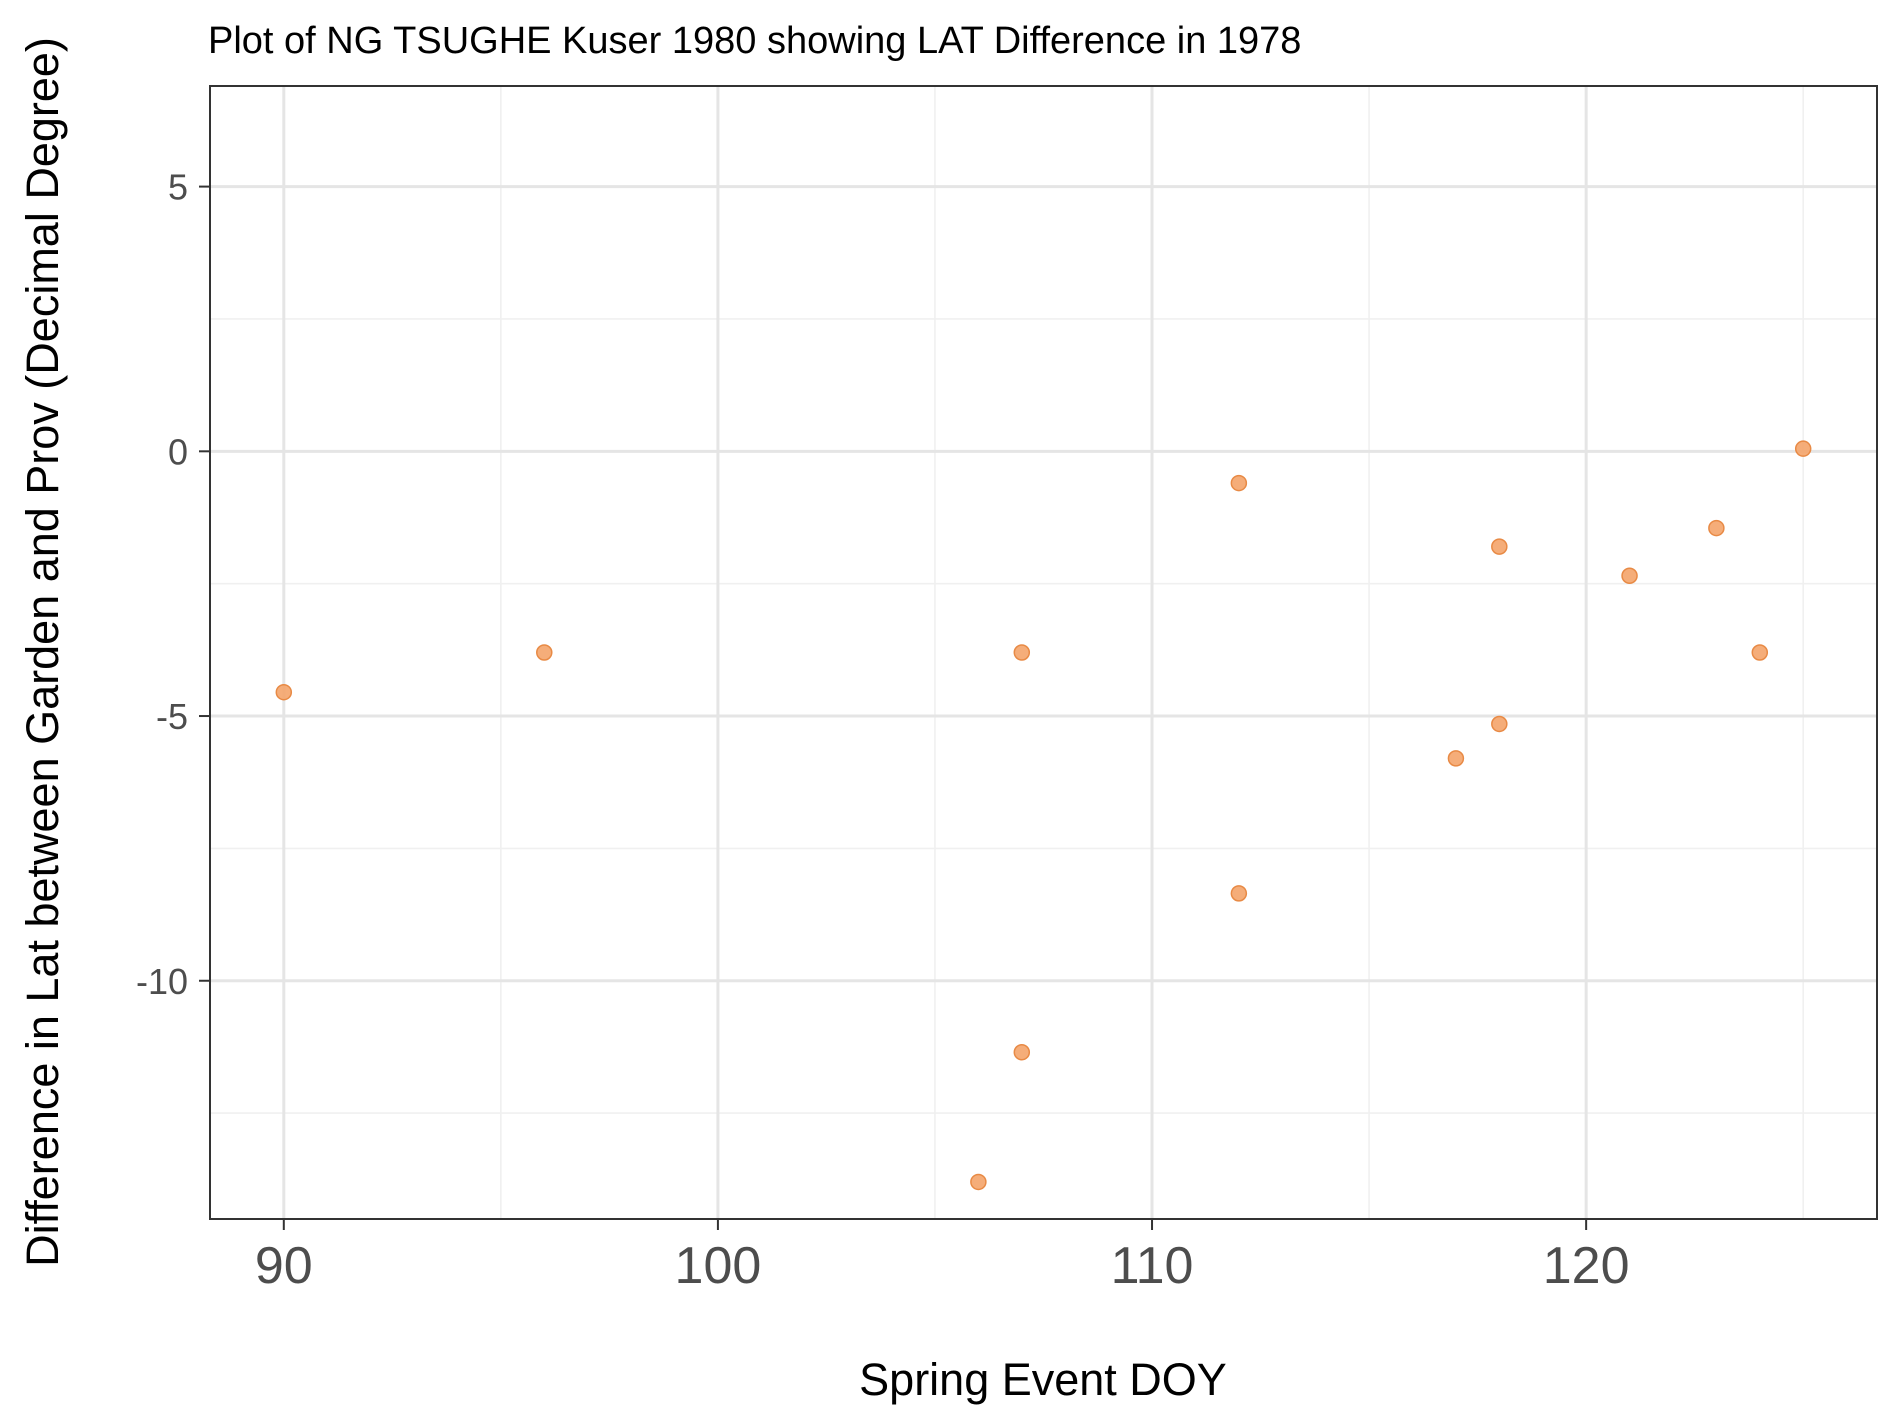 This screenshot has width=1889, height=1417. What do you see at coordinates (284, 1266) in the screenshot?
I see `x-tick-label-0: 90` at bounding box center [284, 1266].